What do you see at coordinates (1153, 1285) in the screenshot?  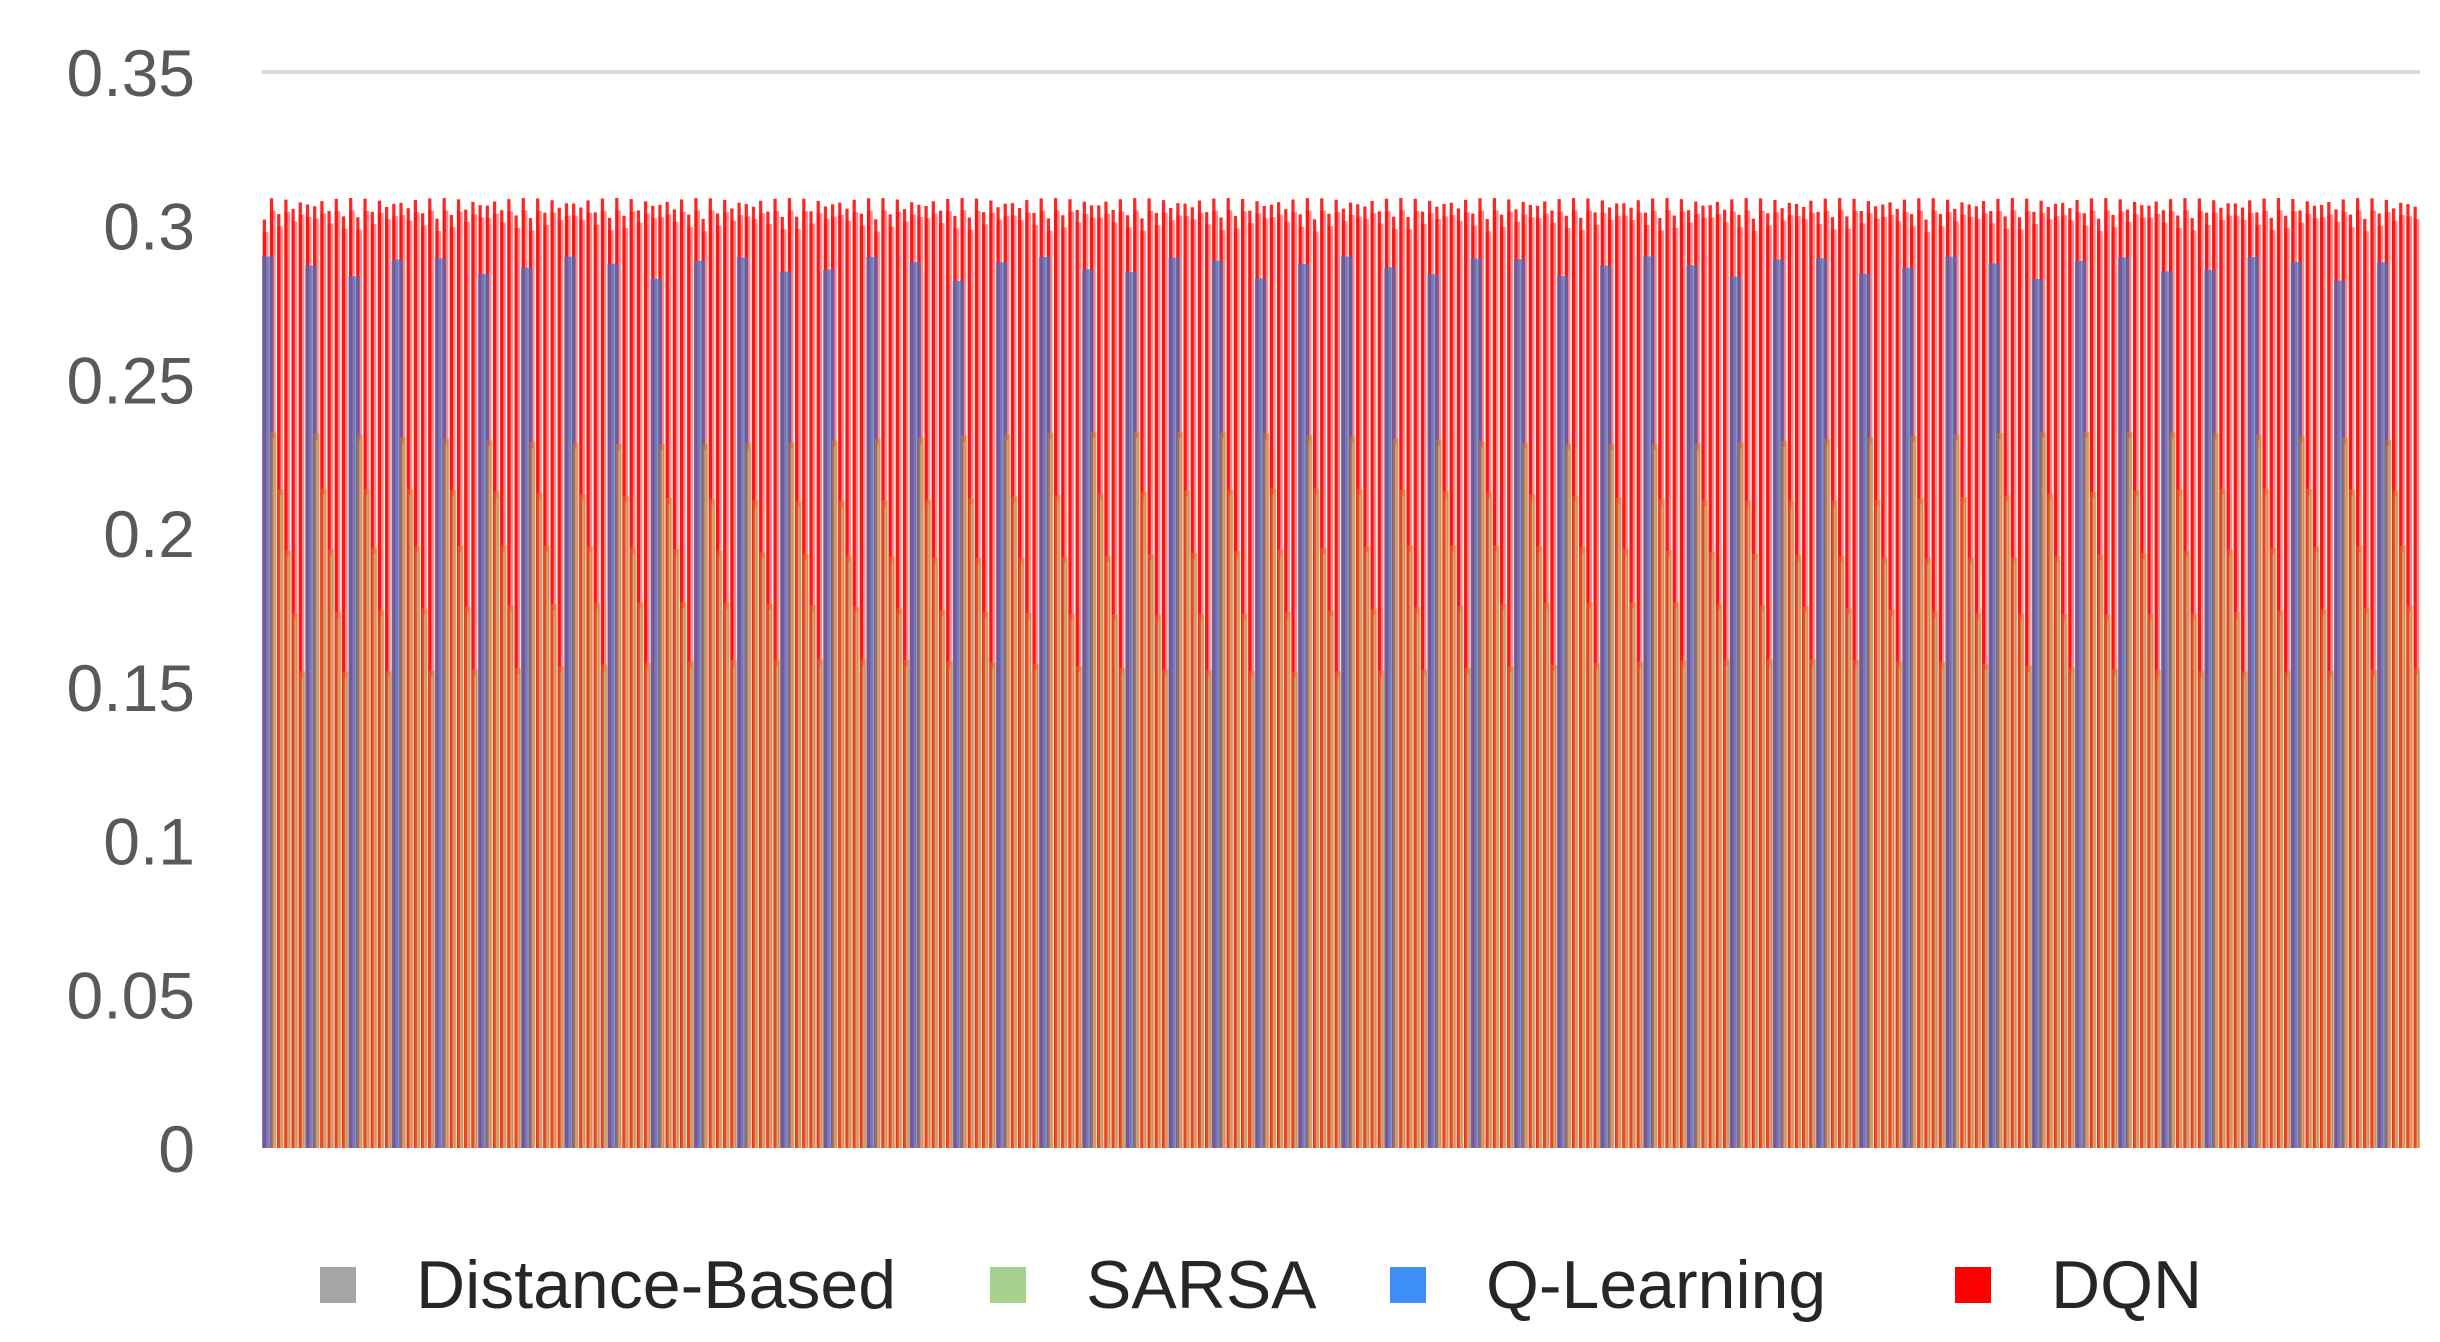 I see `legend-item-sarsa: SARSA` at bounding box center [1153, 1285].